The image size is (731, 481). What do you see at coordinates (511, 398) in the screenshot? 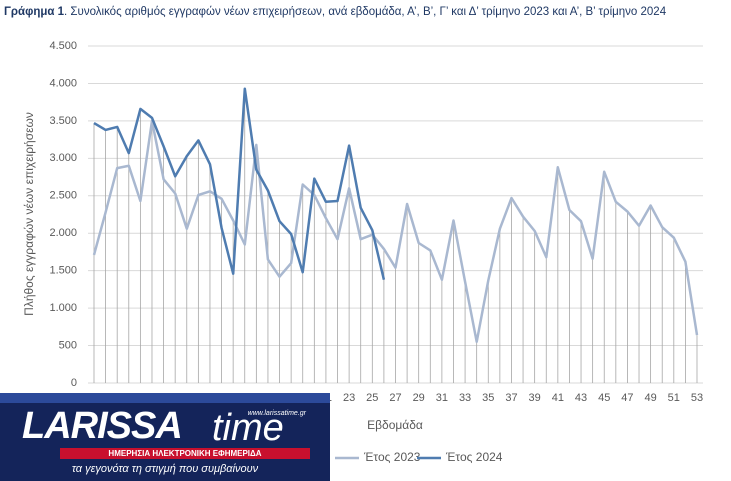
I see `x-tick-label: 37` at bounding box center [511, 398].